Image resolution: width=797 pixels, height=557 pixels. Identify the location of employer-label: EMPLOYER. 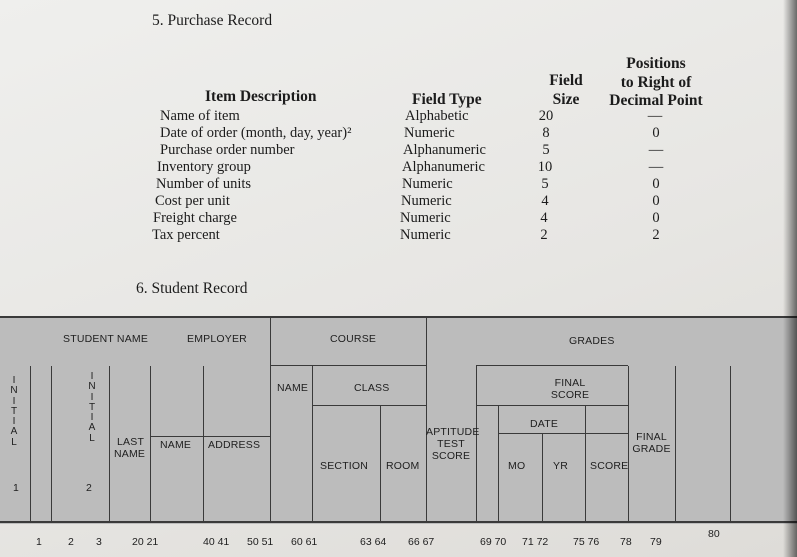
(217, 339).